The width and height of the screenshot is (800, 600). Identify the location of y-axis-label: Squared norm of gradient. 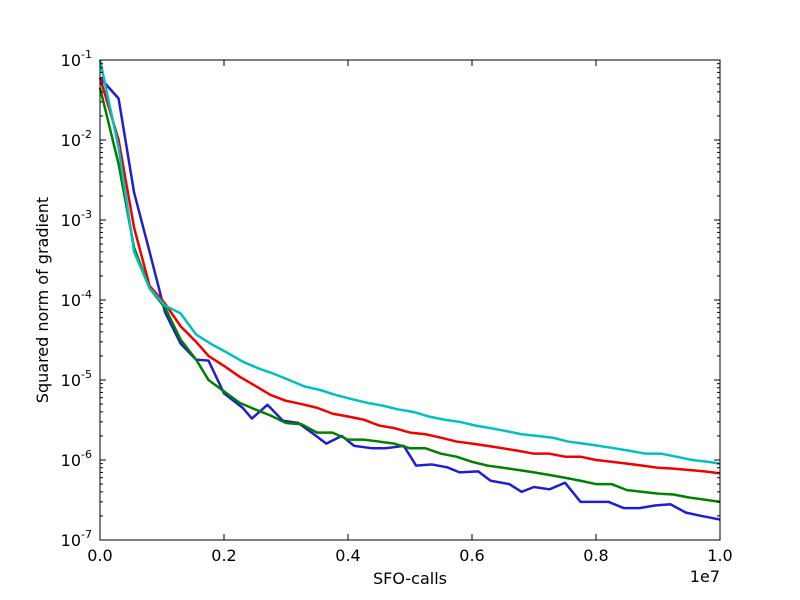
(42, 300).